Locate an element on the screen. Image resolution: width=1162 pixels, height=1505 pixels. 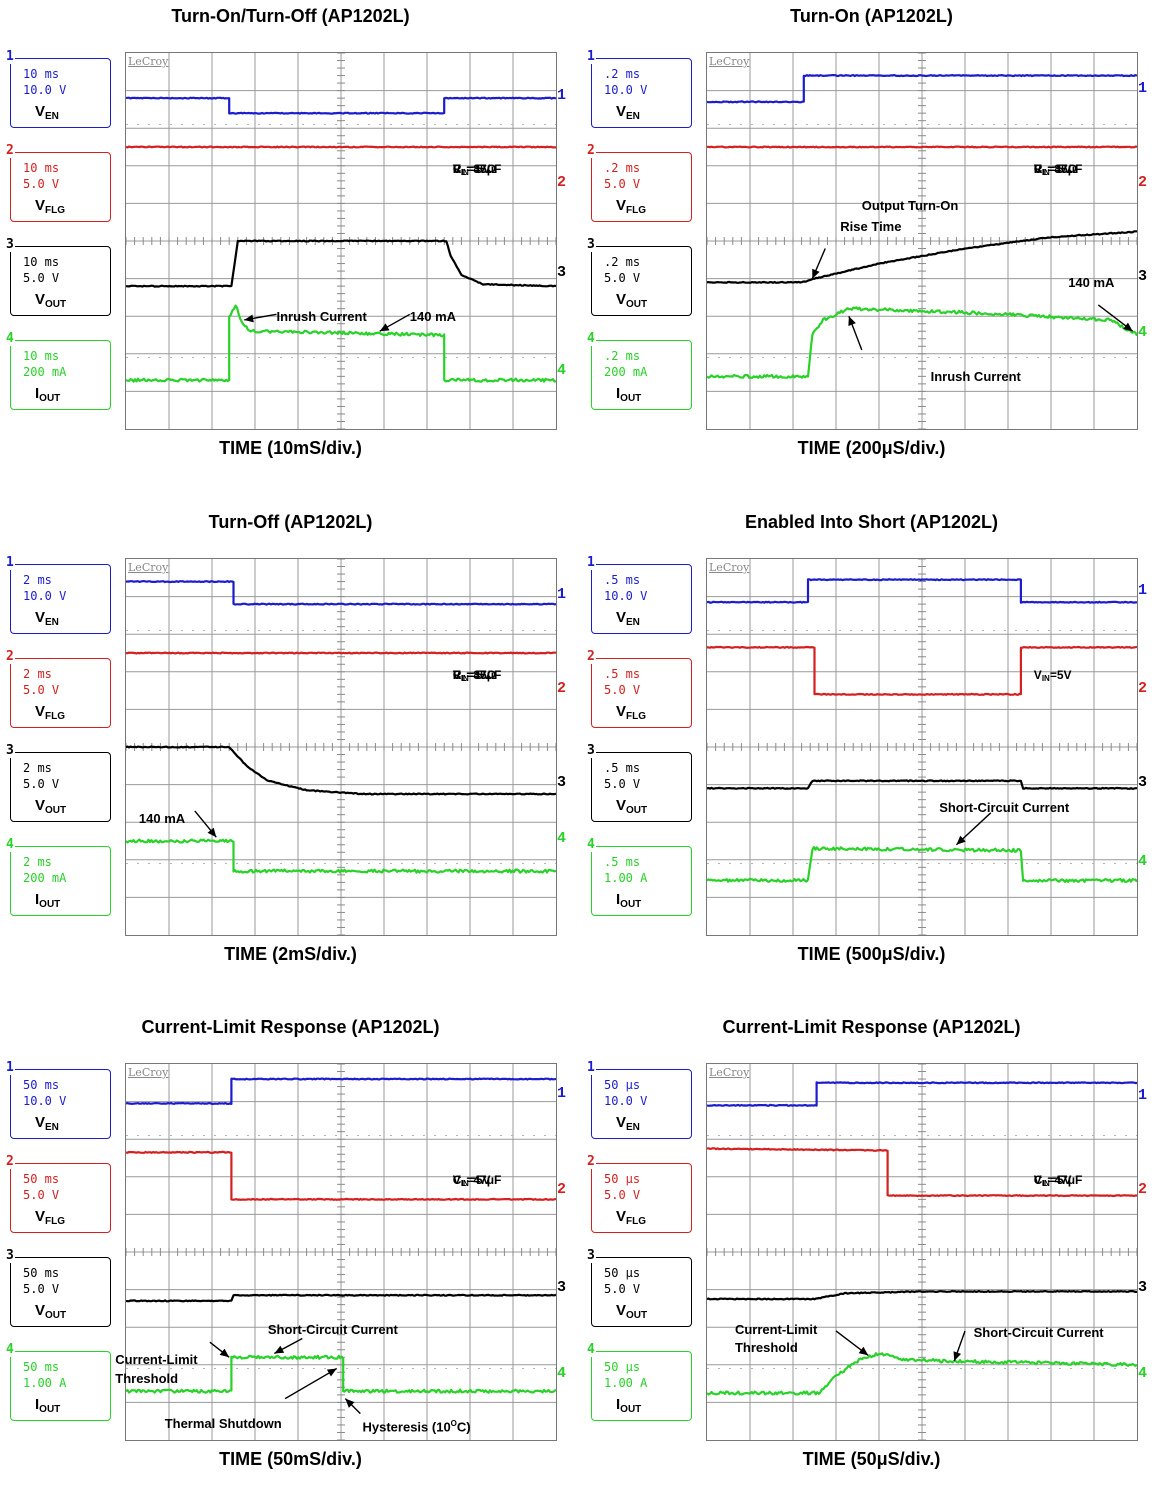
channel-box-1: 1 2 ms 10.0 V VEN is located at coordinates (58, 594).